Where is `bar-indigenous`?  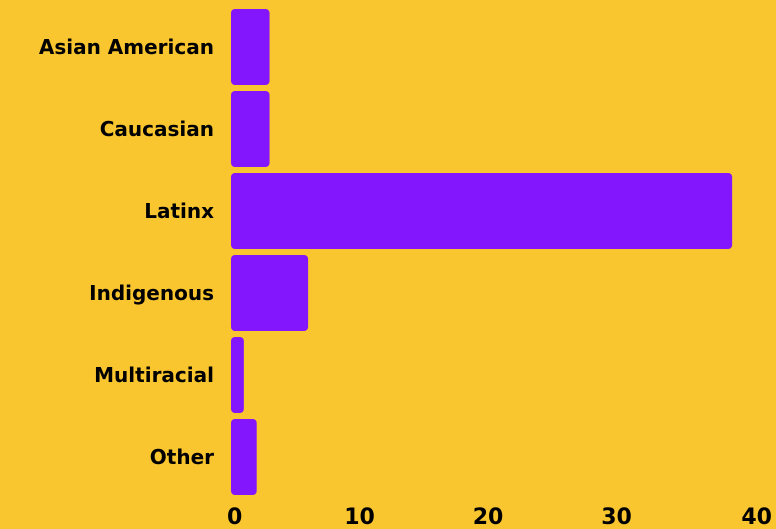
bar-indigenous is located at coordinates (270, 293).